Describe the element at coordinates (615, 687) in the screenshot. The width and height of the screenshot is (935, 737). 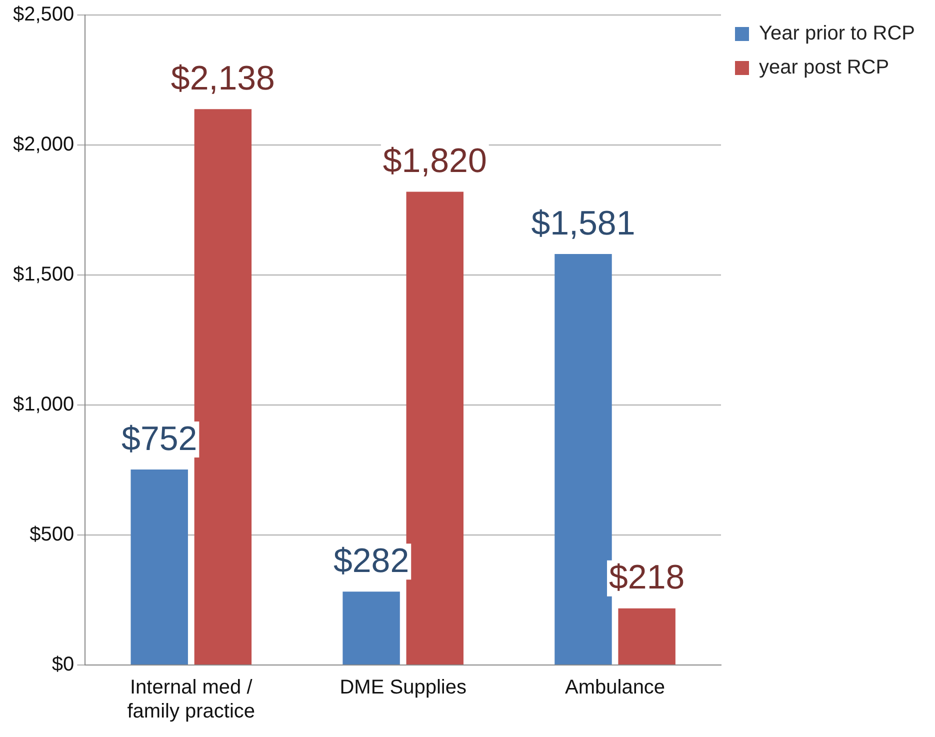
I see `x-tick-label: Ambulance` at that location.